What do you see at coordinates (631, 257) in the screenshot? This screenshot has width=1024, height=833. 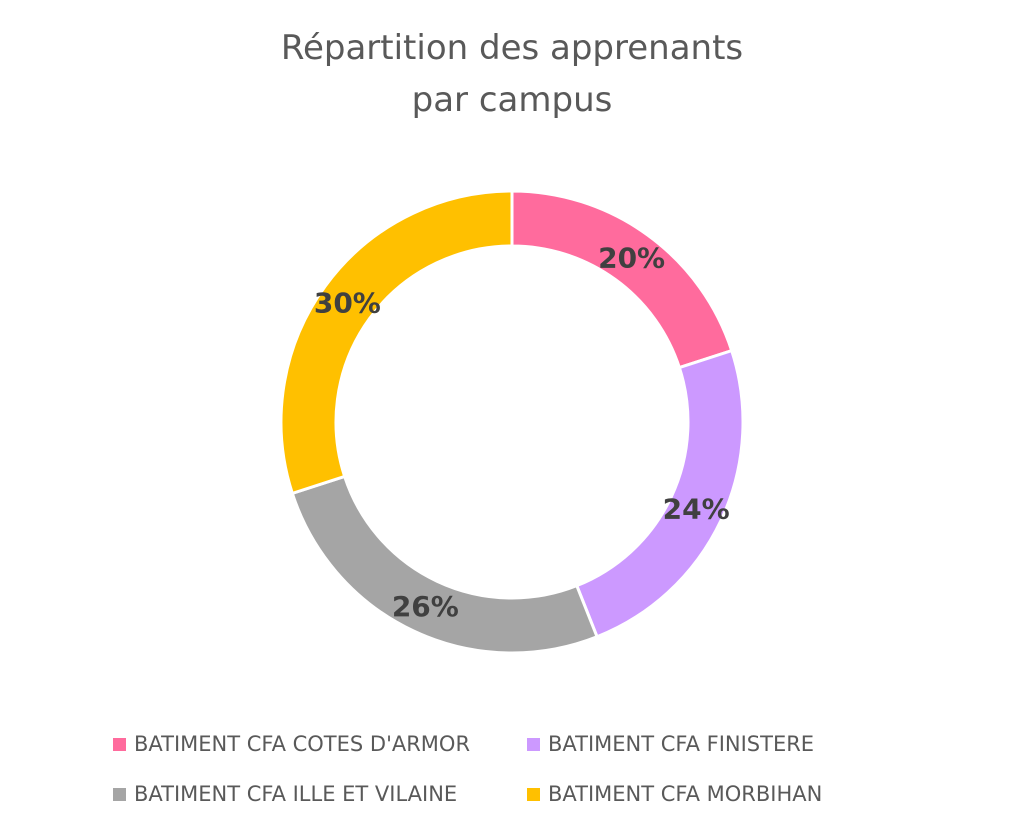 I see `data-label: 20%` at bounding box center [631, 257].